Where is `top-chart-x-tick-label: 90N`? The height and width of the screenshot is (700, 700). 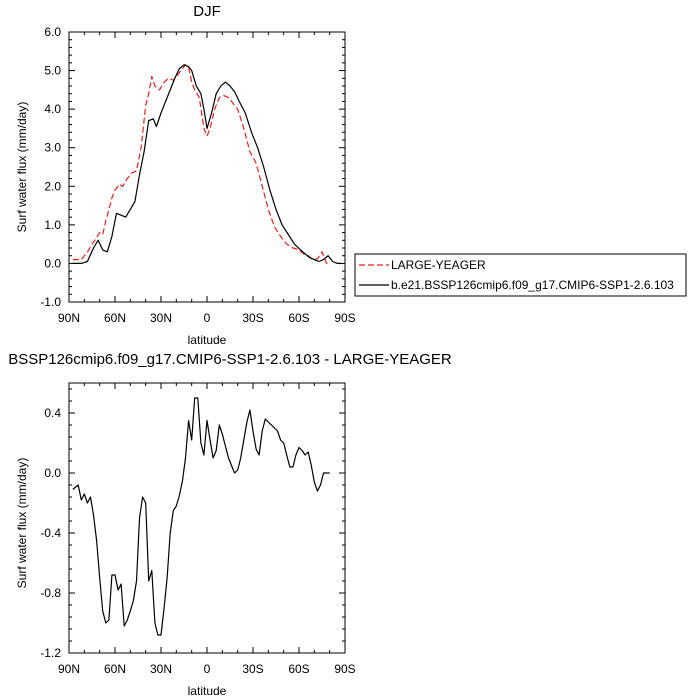
top-chart-x-tick-label: 90N is located at coordinates (69, 318).